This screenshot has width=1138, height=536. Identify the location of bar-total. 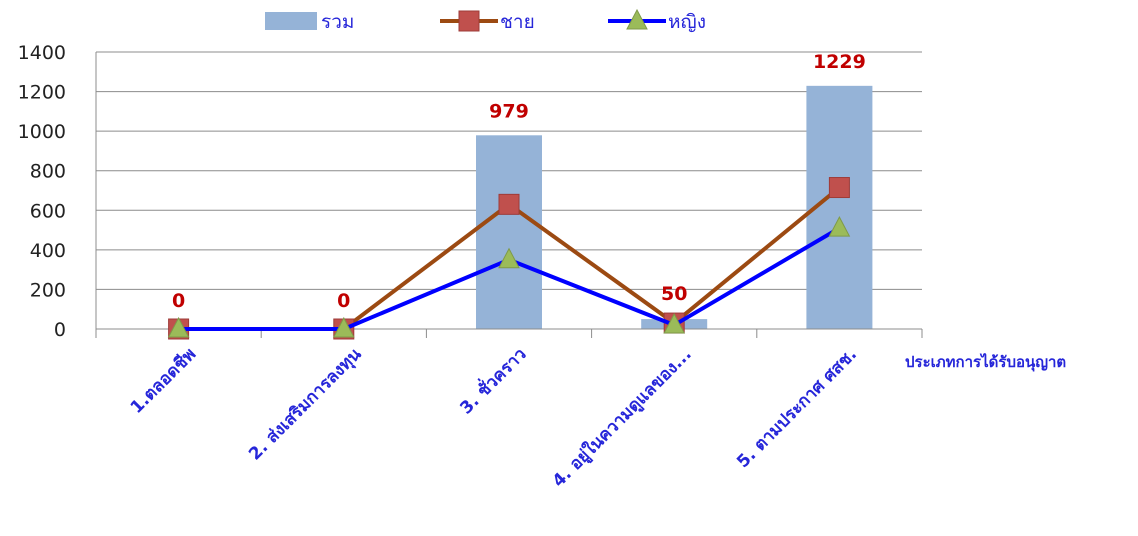
(509, 232).